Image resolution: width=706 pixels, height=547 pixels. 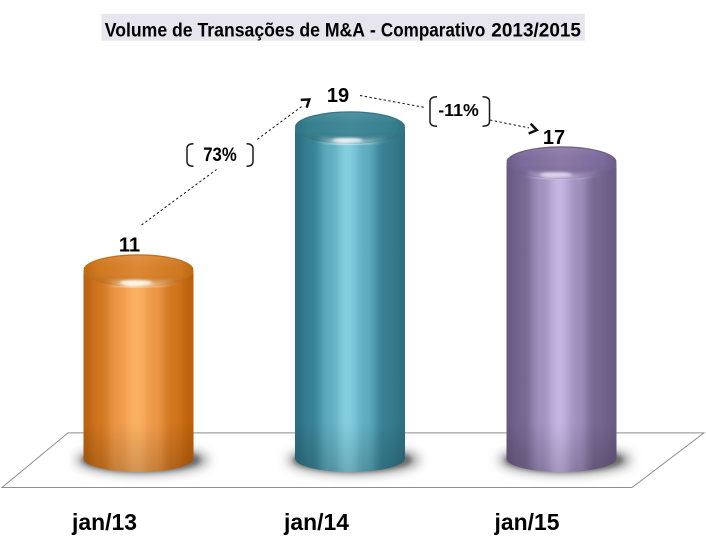 I want to click on svg-text: Comparativo, so click(x=433, y=30).